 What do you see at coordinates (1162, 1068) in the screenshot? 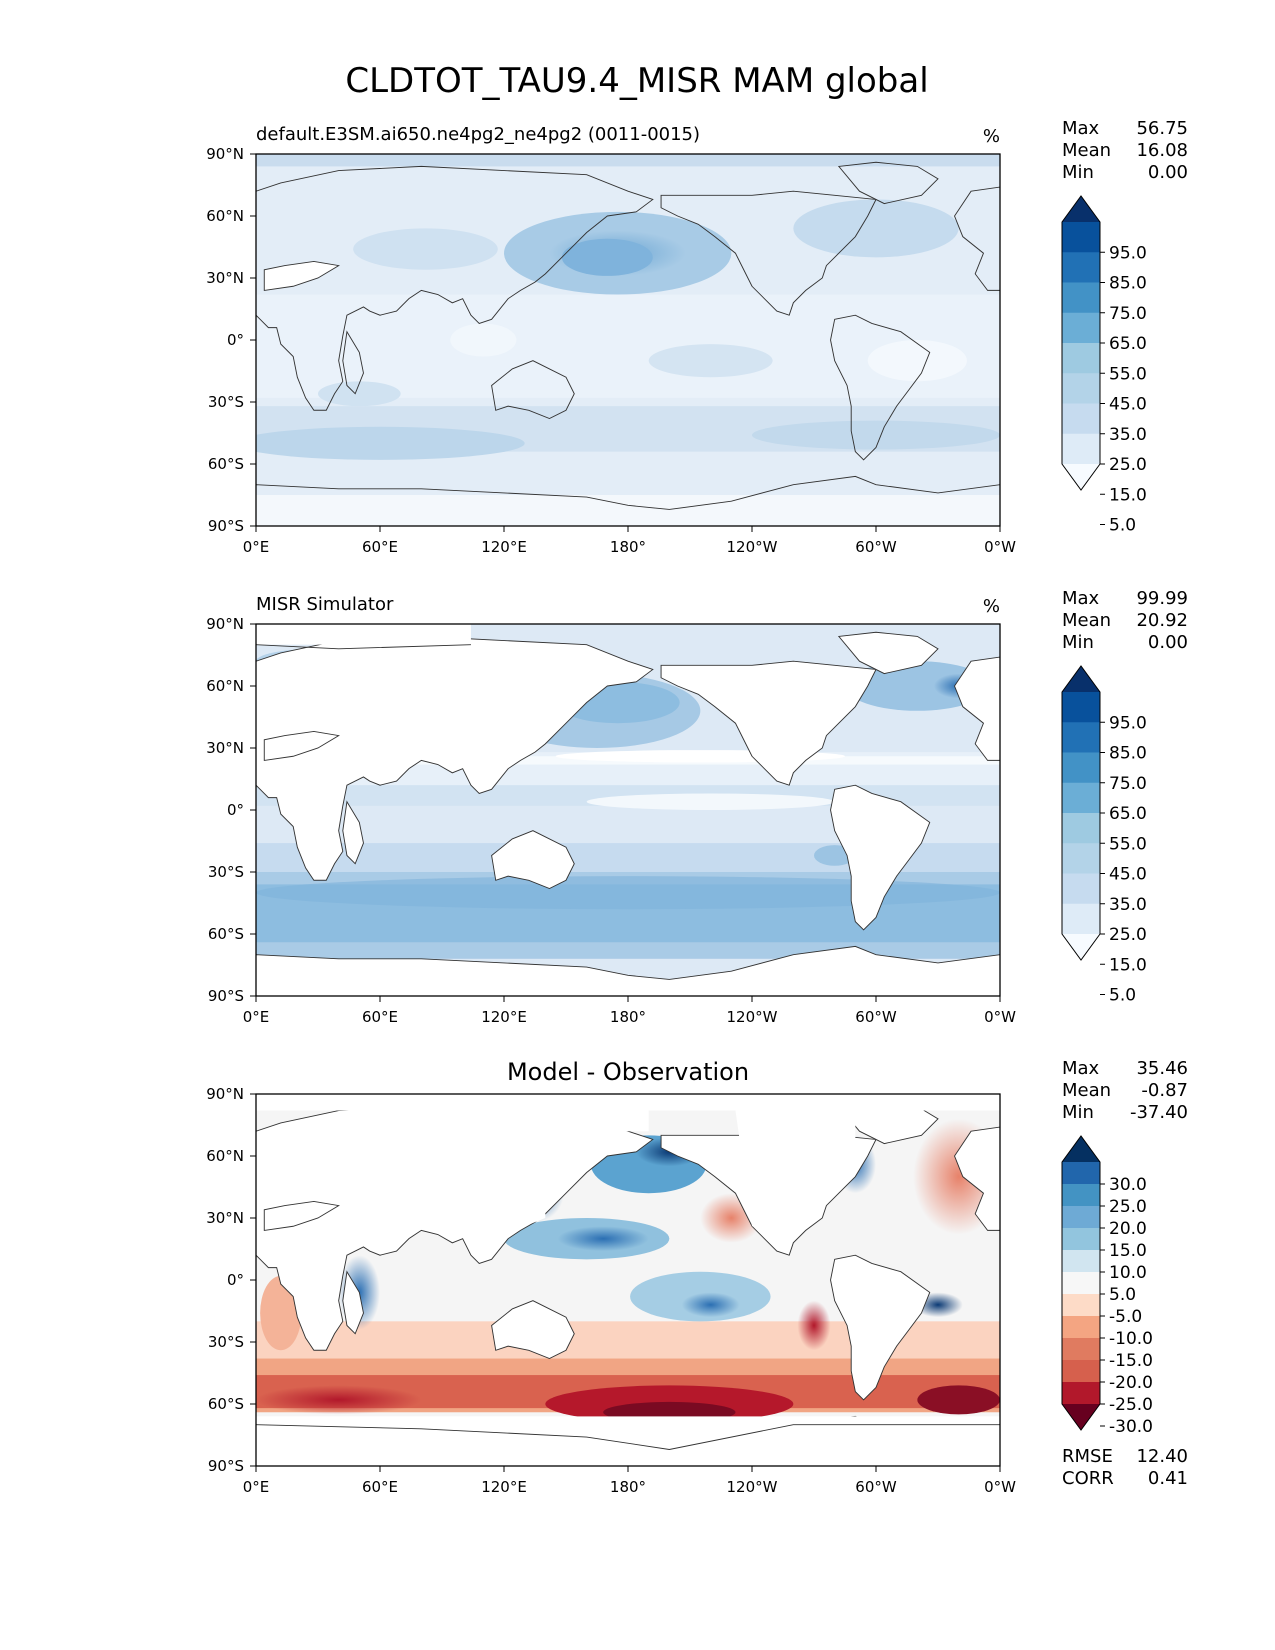
I see `stat-value: 35.46` at bounding box center [1162, 1068].